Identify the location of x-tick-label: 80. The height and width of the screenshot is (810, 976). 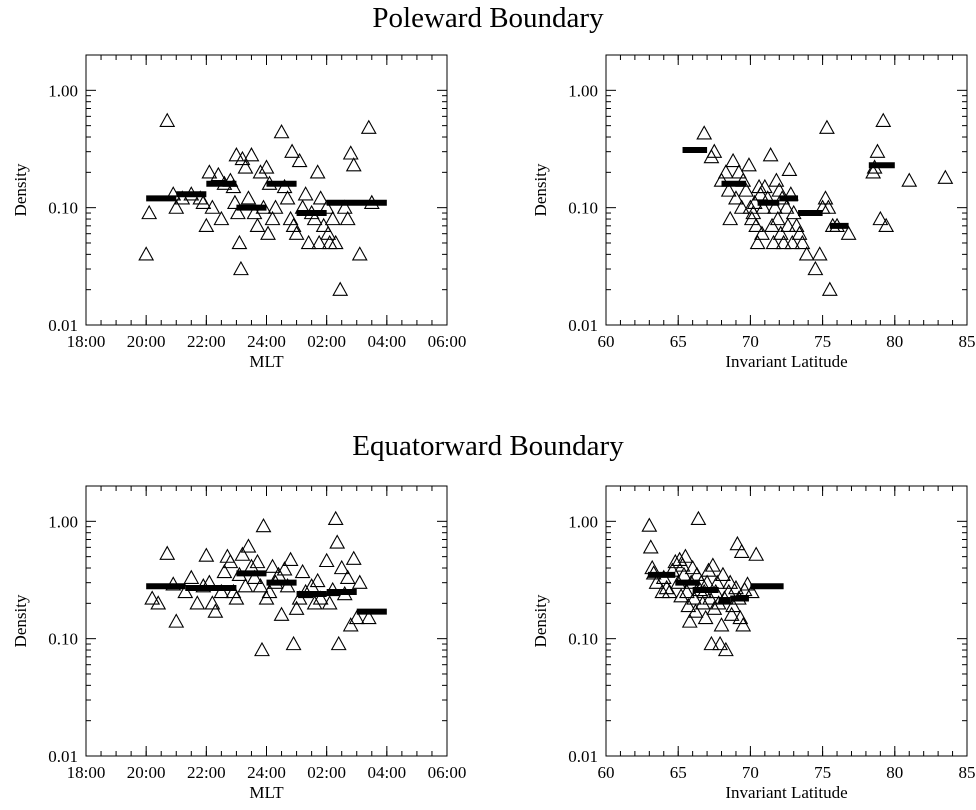
(894, 341).